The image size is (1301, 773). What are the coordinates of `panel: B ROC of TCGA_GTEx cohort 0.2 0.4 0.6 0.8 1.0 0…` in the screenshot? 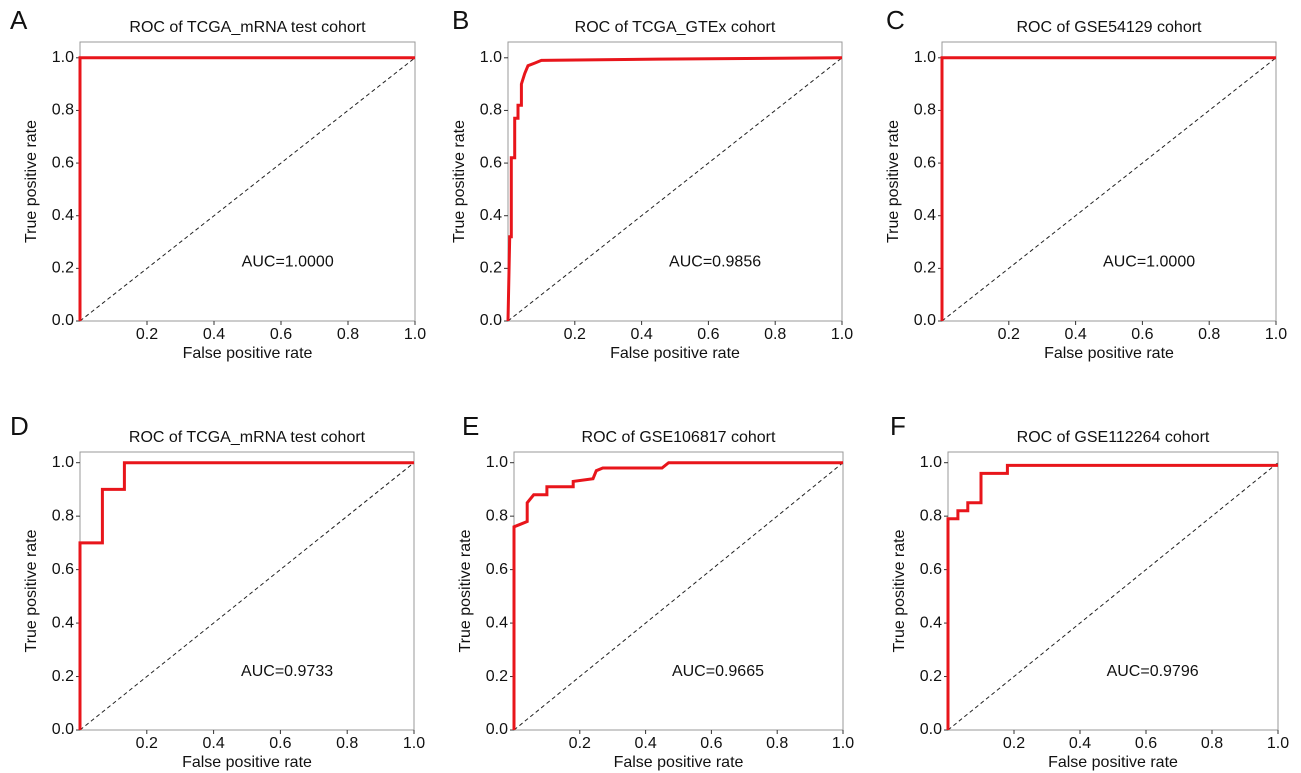 It's located at (652, 183).